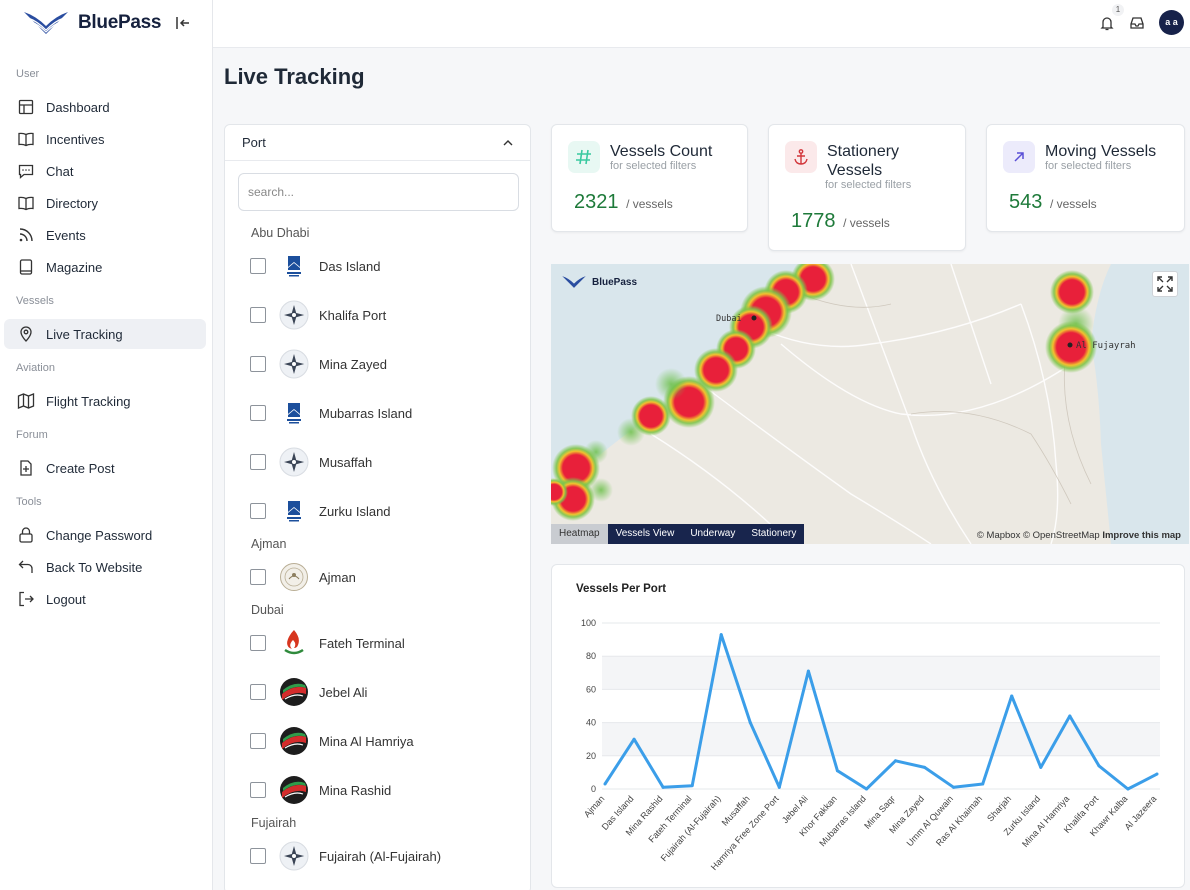  I want to click on port-option-ajman: Ajman, so click(385, 577).